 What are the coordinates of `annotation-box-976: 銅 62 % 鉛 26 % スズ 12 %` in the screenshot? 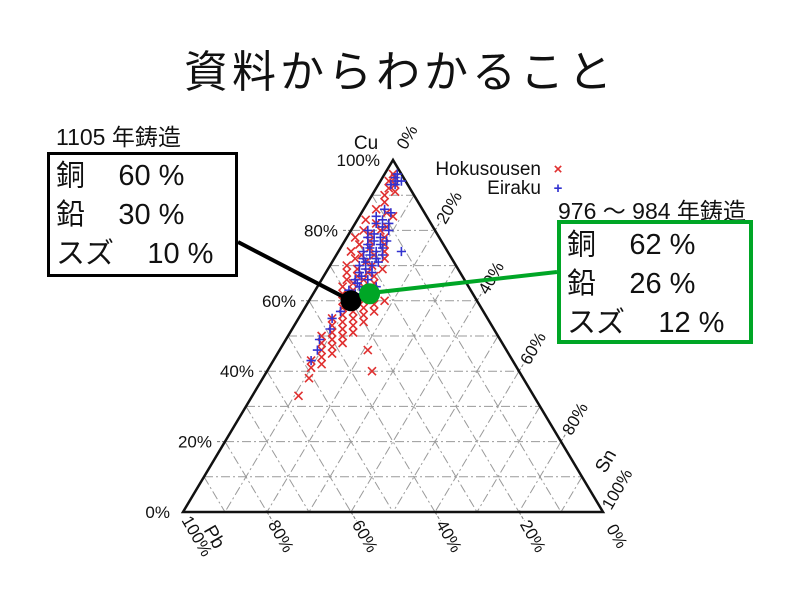 It's located at (655, 282).